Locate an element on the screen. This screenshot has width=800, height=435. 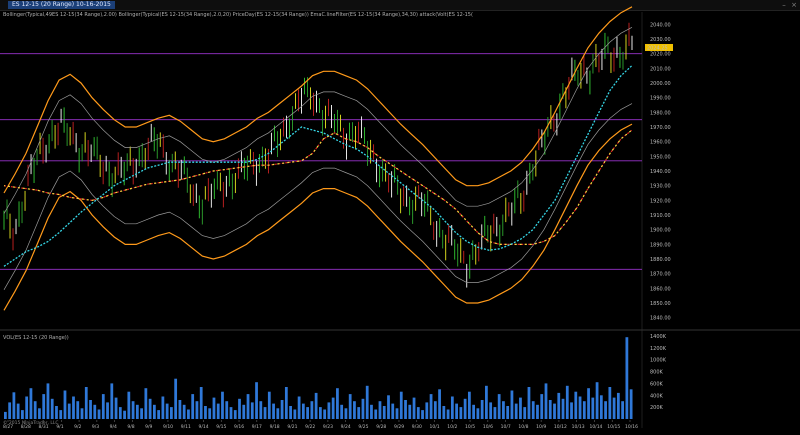
time-tick-label: 9/21 is located at coordinates (292, 427).